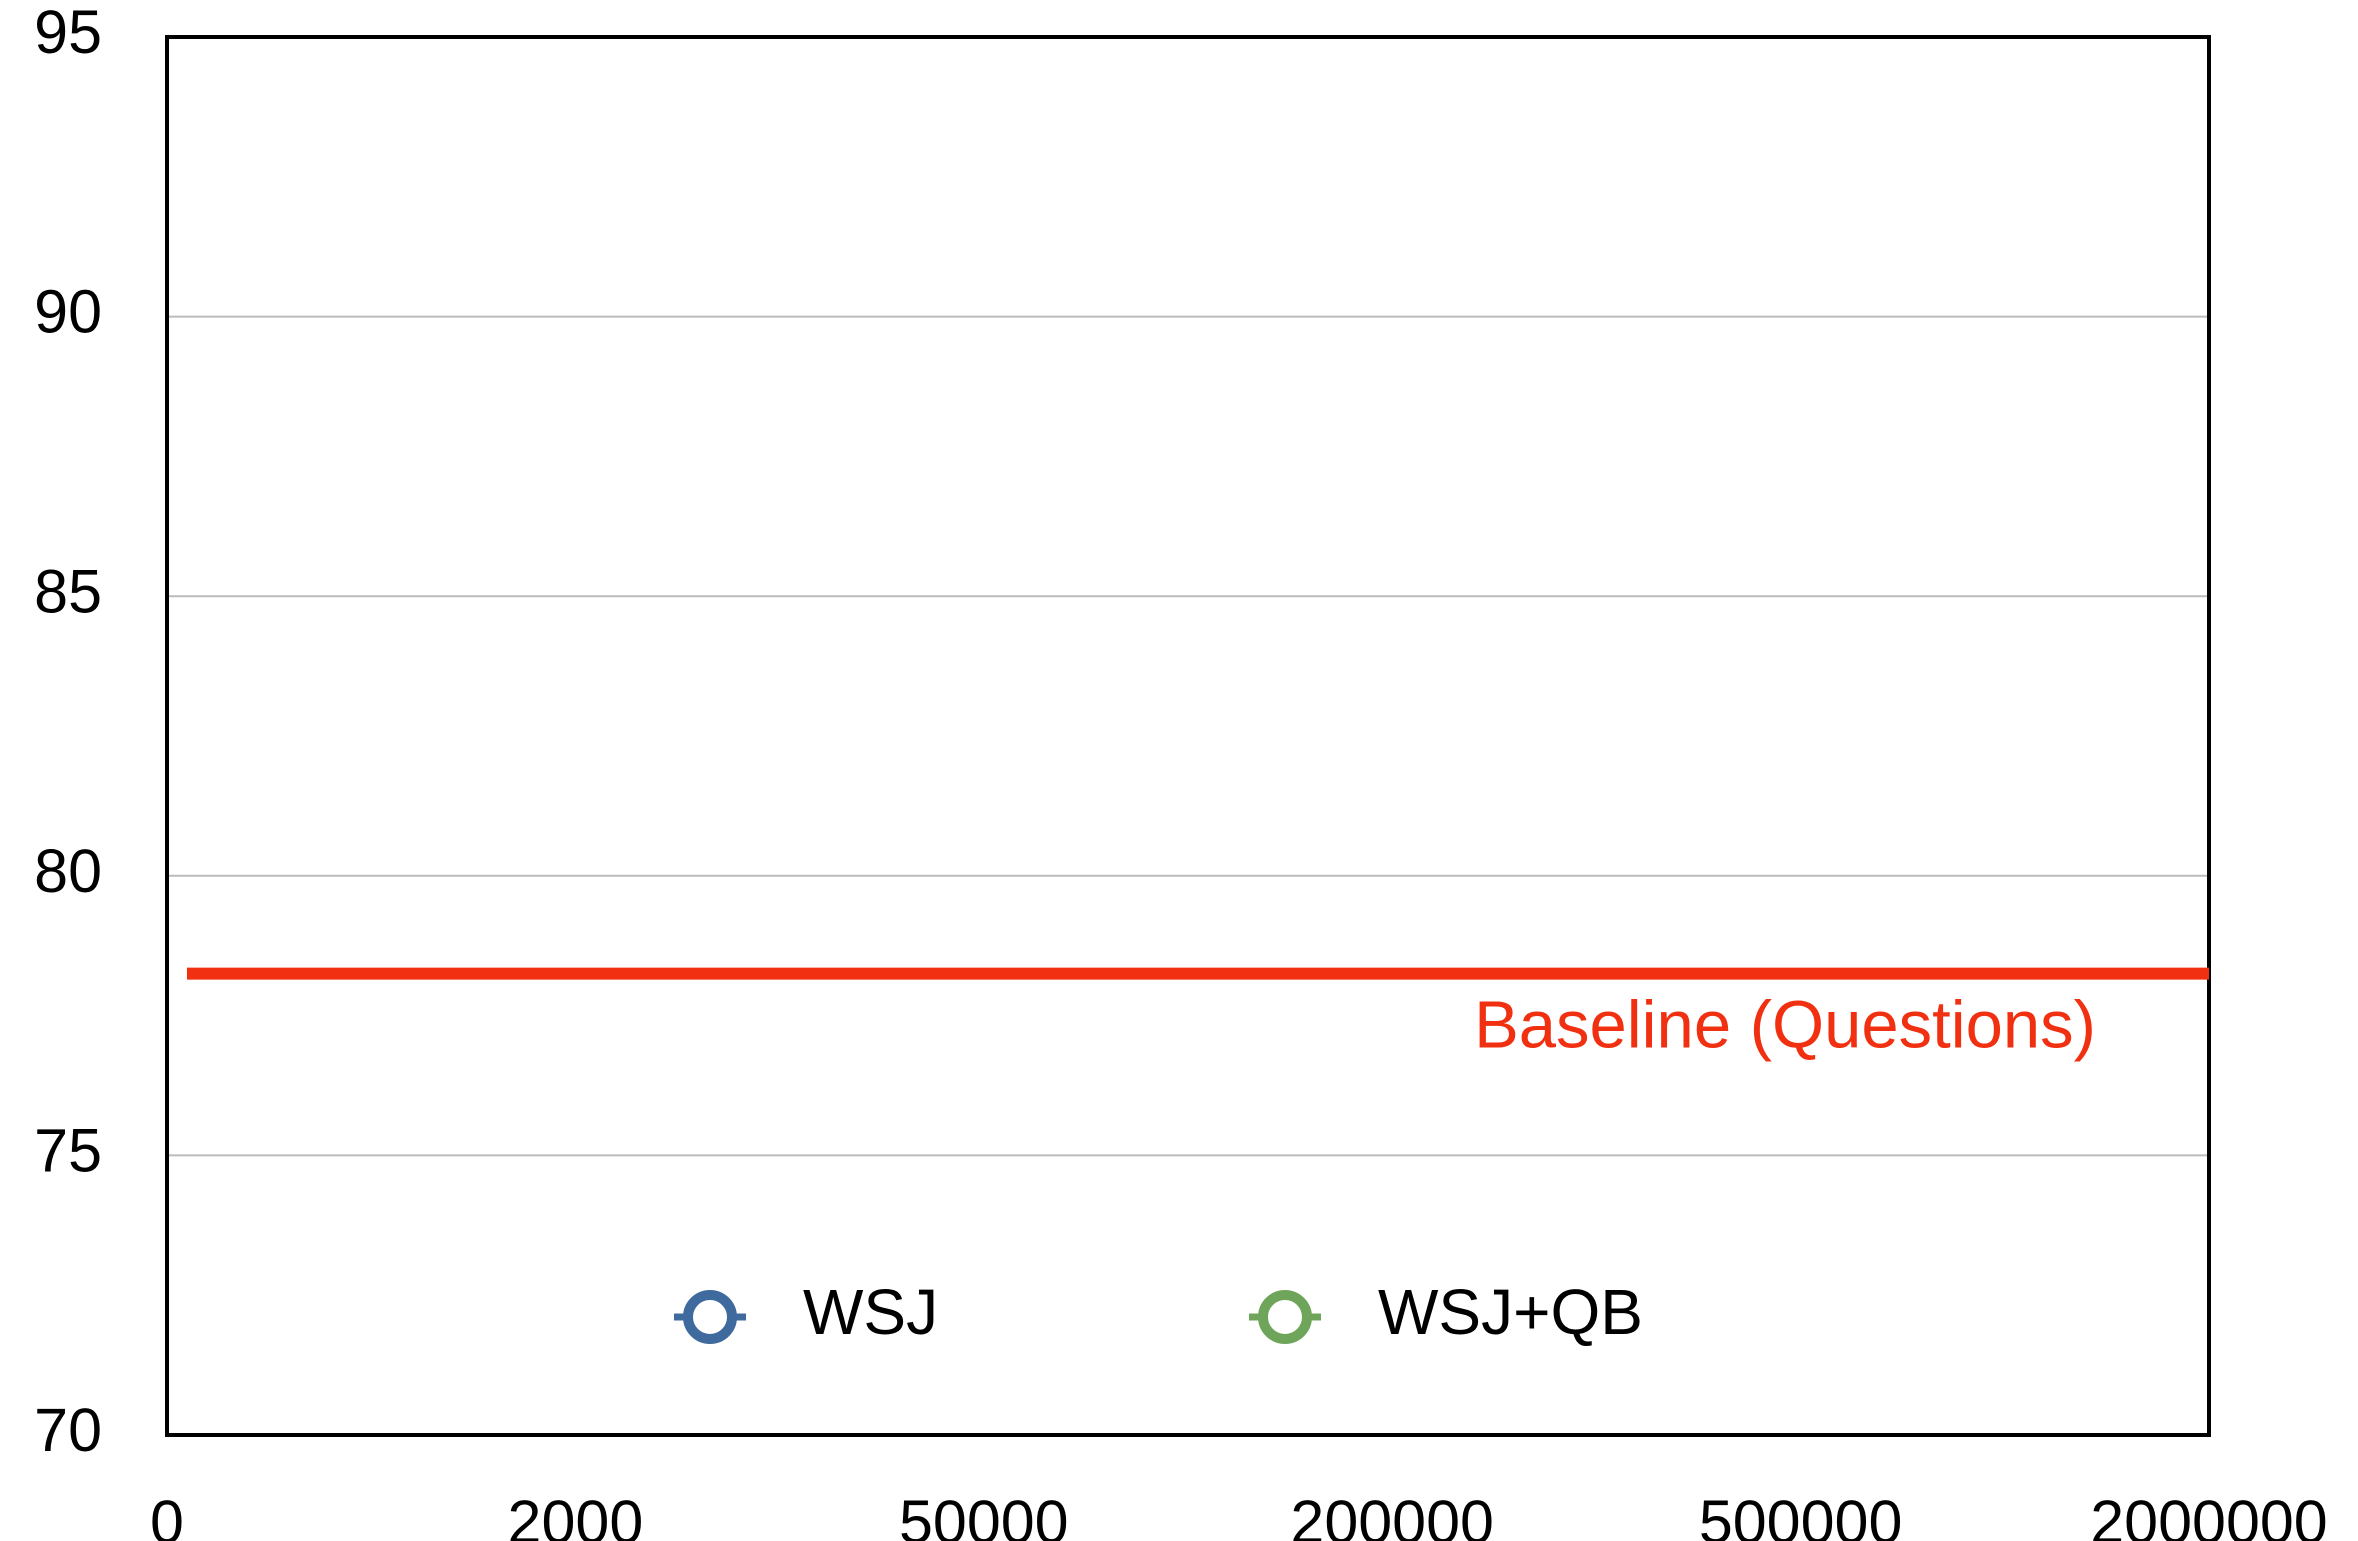  I want to click on y-tick-label: 70, so click(68, 1430).